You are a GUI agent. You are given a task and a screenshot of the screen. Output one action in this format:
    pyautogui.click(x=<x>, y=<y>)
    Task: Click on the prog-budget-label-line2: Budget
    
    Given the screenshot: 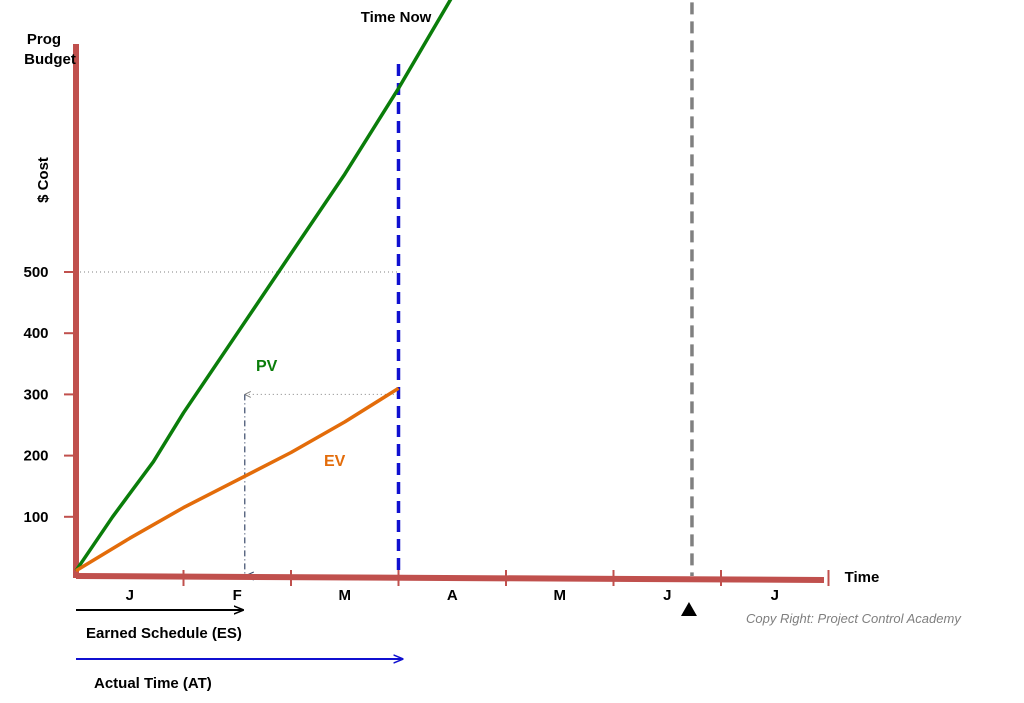 What is the action you would take?
    pyautogui.click(x=50, y=59)
    